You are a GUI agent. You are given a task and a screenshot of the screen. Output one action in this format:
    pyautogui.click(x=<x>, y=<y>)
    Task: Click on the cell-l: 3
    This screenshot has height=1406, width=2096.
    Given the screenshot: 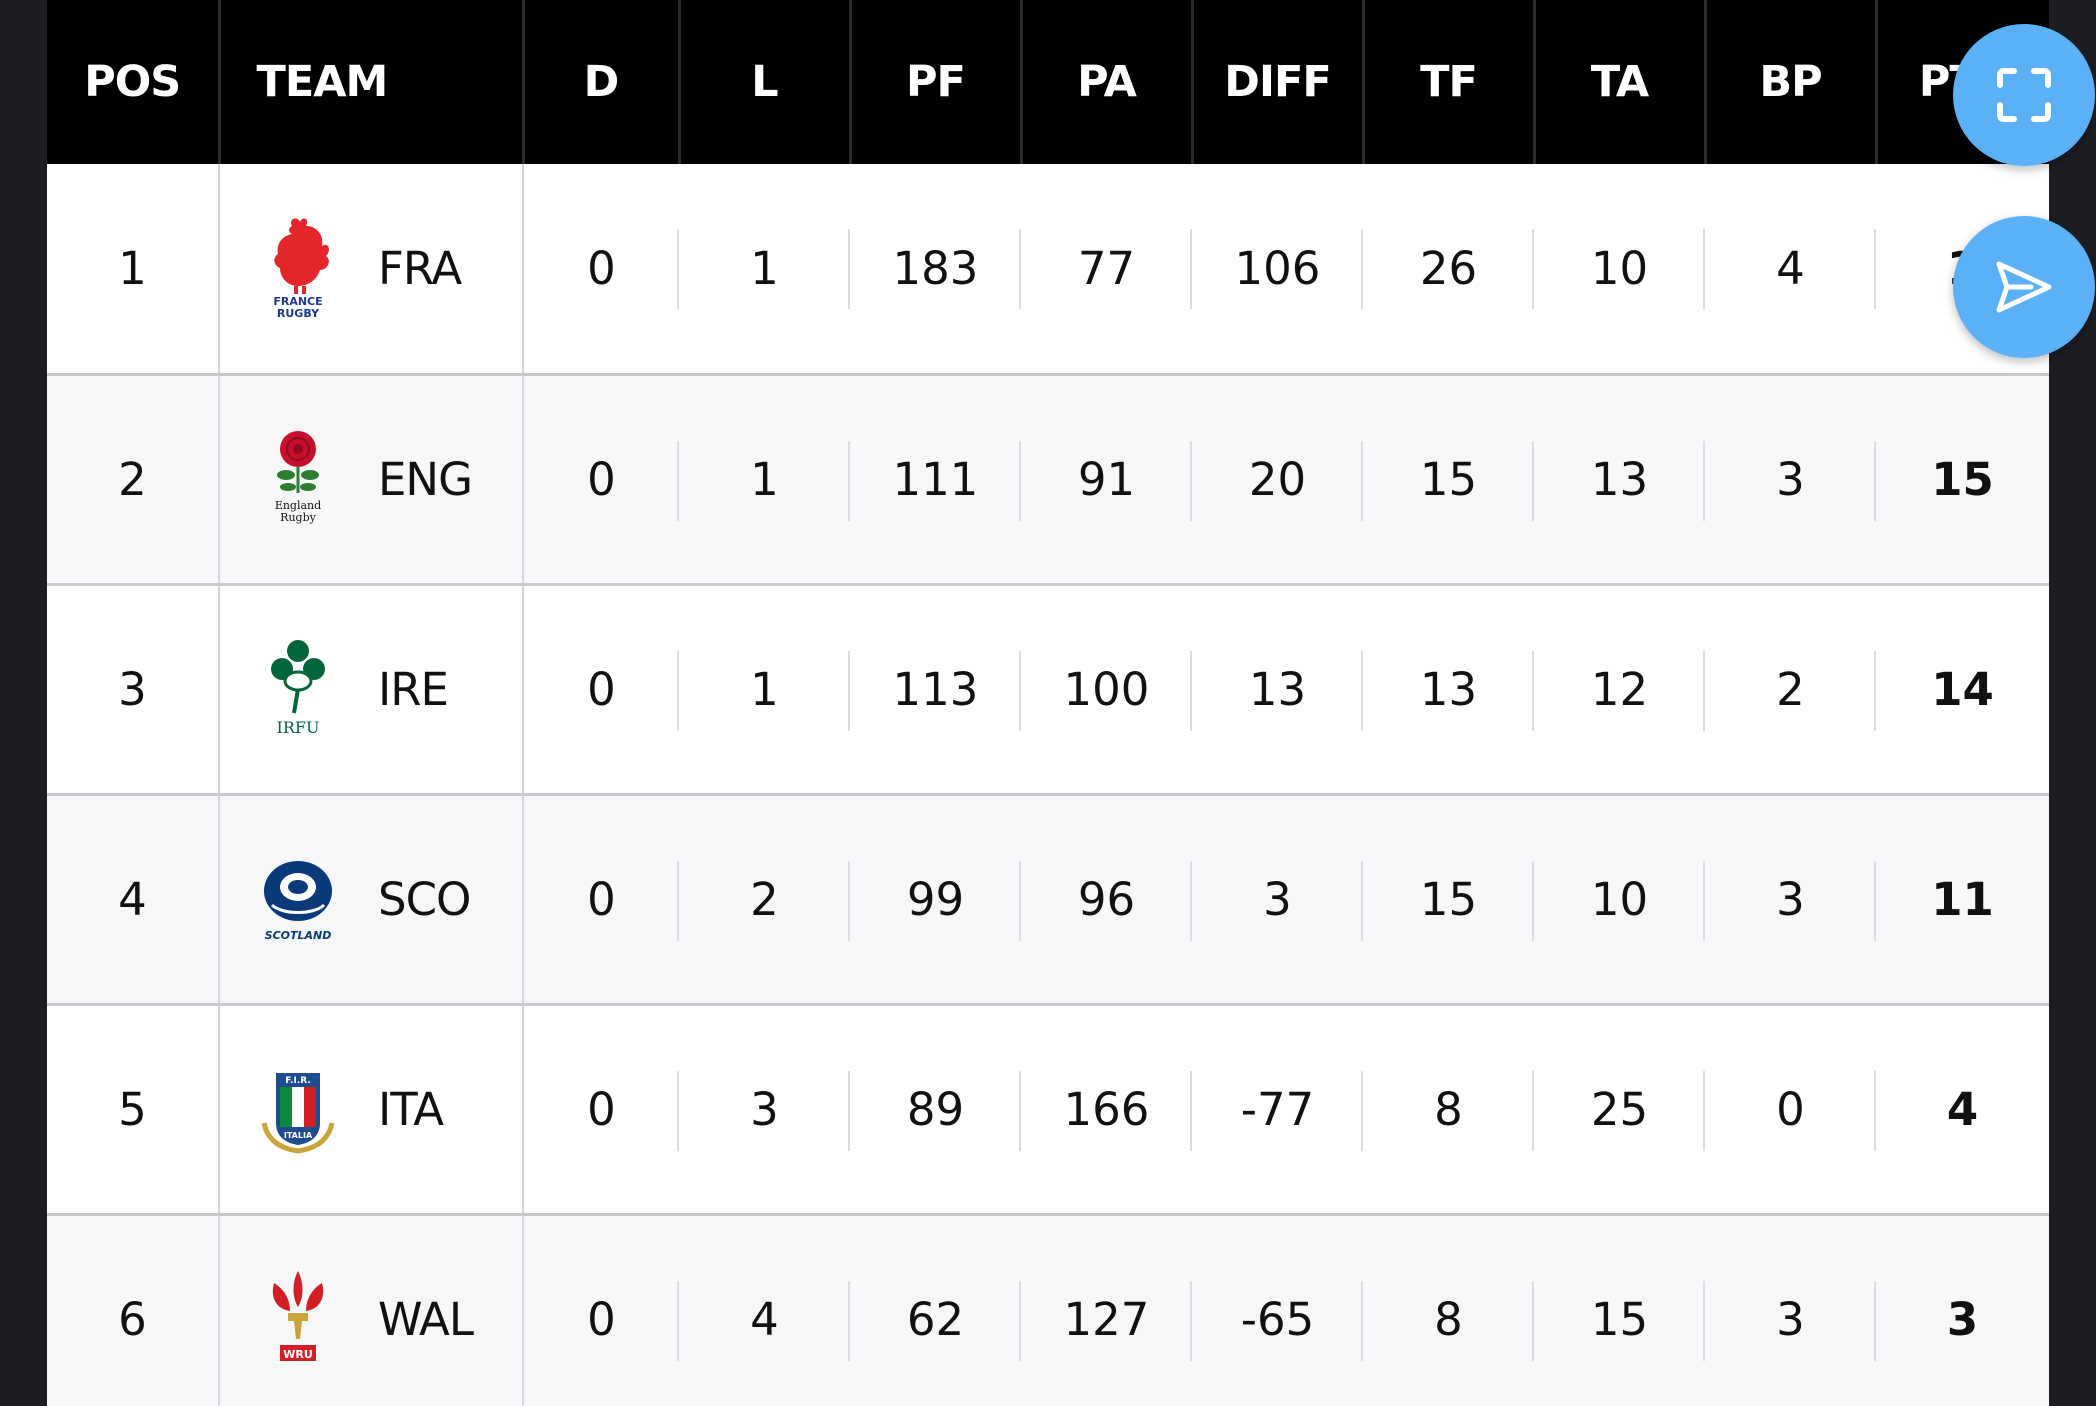 What is the action you would take?
    pyautogui.click(x=764, y=1109)
    